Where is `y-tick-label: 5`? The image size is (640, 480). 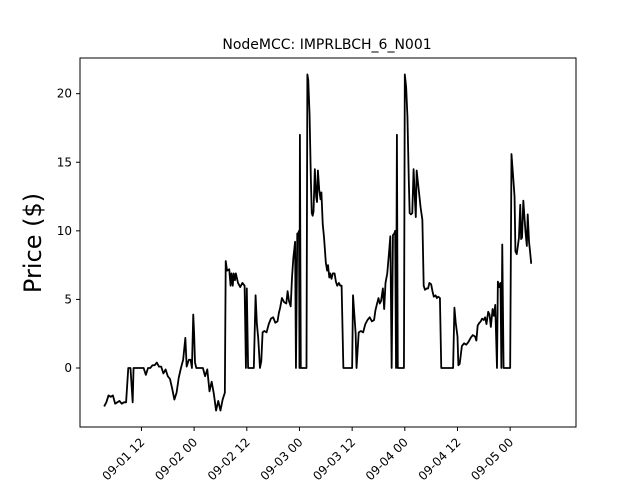
y-tick-label: 5 is located at coordinates (68, 299).